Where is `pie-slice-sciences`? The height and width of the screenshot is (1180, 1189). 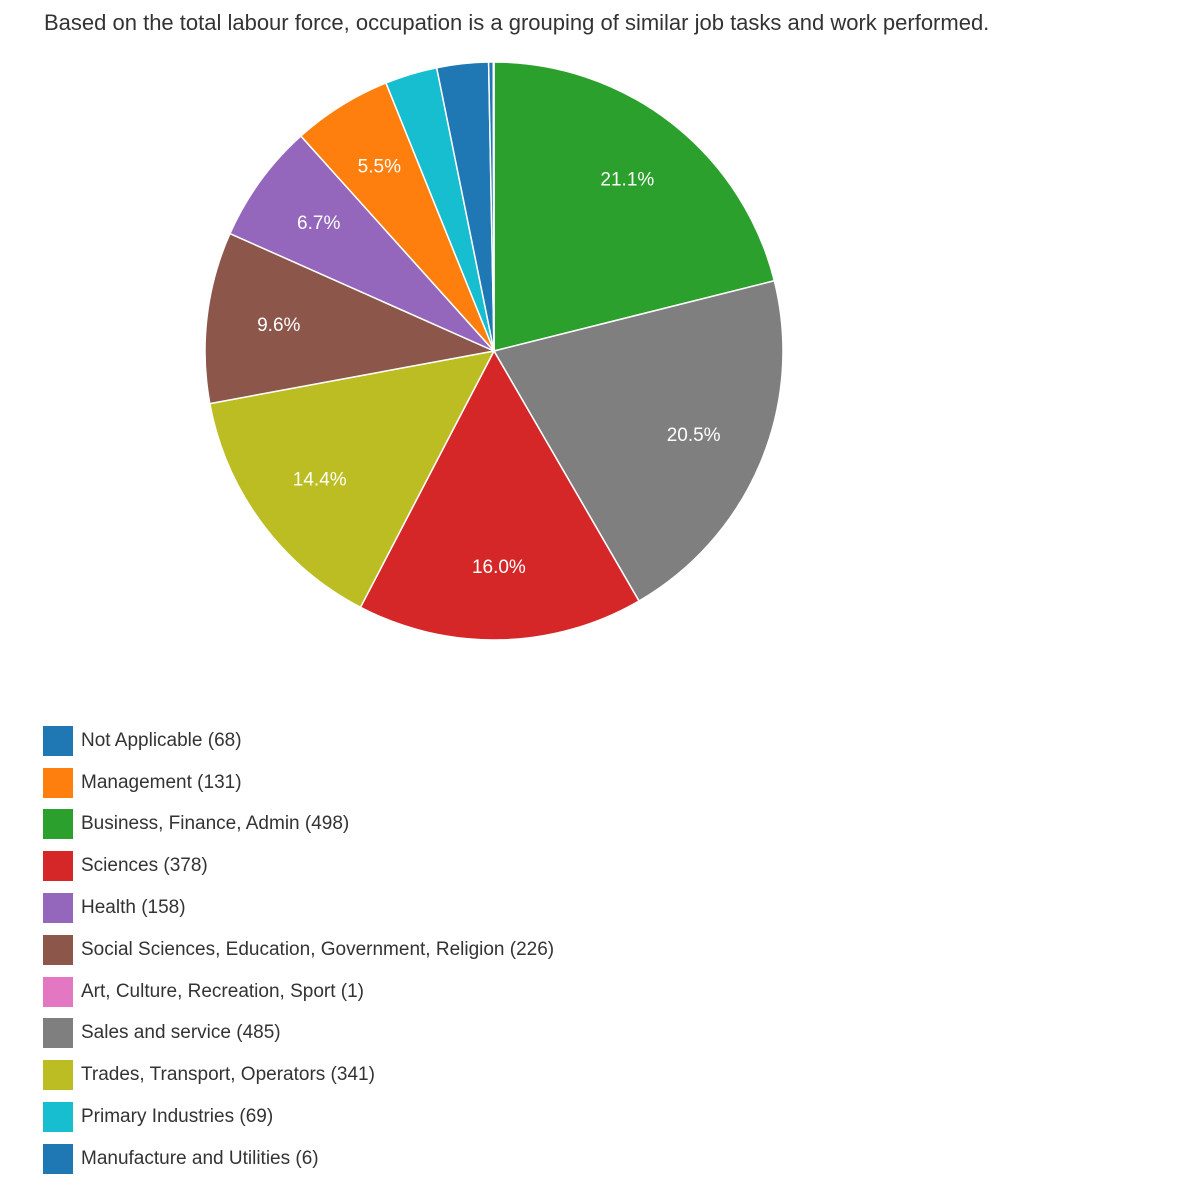 pie-slice-sciences is located at coordinates (500, 495).